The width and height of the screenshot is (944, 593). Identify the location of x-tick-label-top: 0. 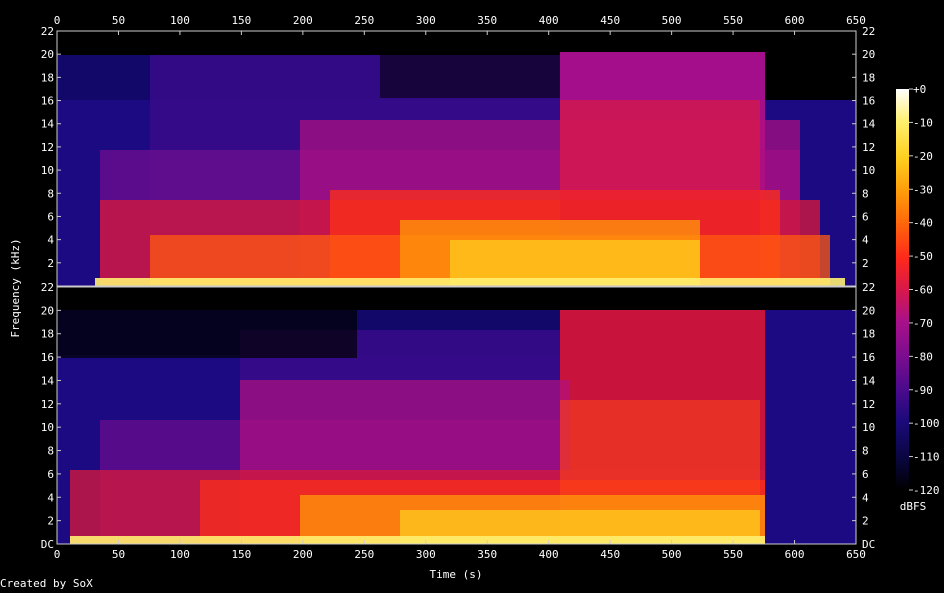
(57, 20).